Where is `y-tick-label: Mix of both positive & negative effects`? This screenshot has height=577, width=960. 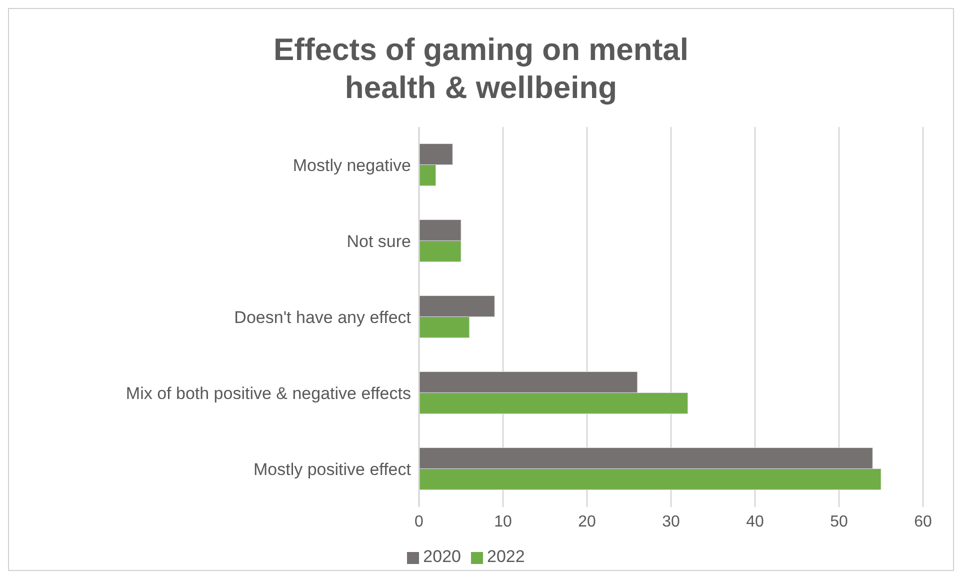
y-tick-label: Mix of both positive & negative effects is located at coordinates (268, 394).